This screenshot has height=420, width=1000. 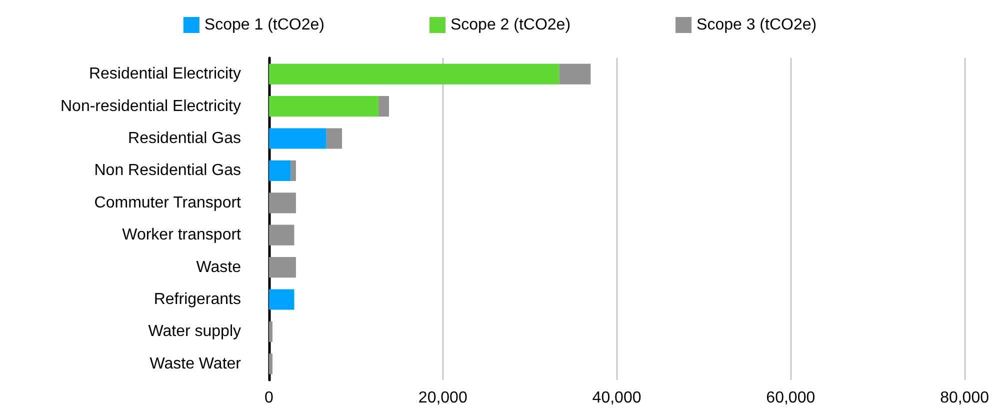 What do you see at coordinates (965, 398) in the screenshot?
I see `x-tick-label: 80,000` at bounding box center [965, 398].